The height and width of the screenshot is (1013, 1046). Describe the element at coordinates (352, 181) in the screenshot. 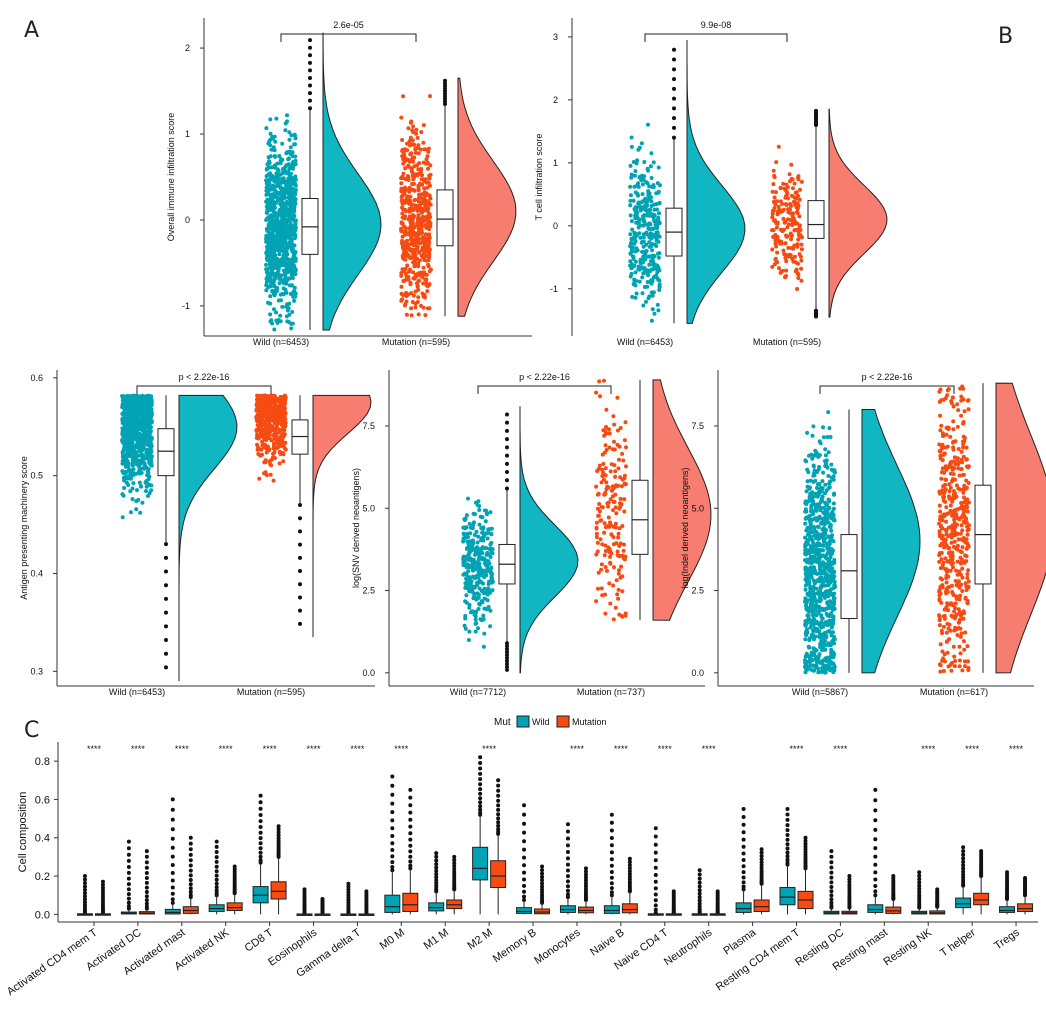

I see `violin-shape` at that location.